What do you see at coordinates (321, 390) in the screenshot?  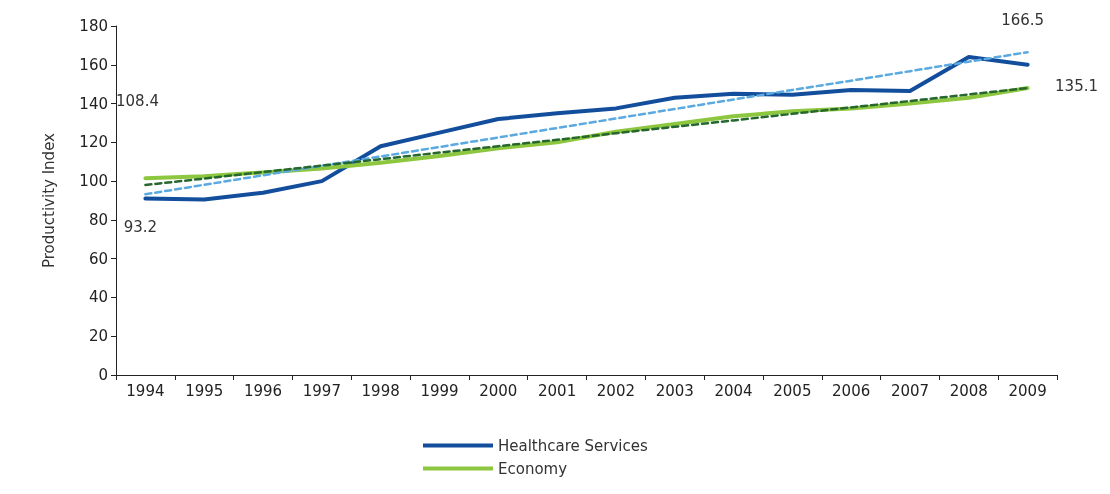 I see `x-tick-label: 1997` at bounding box center [321, 390].